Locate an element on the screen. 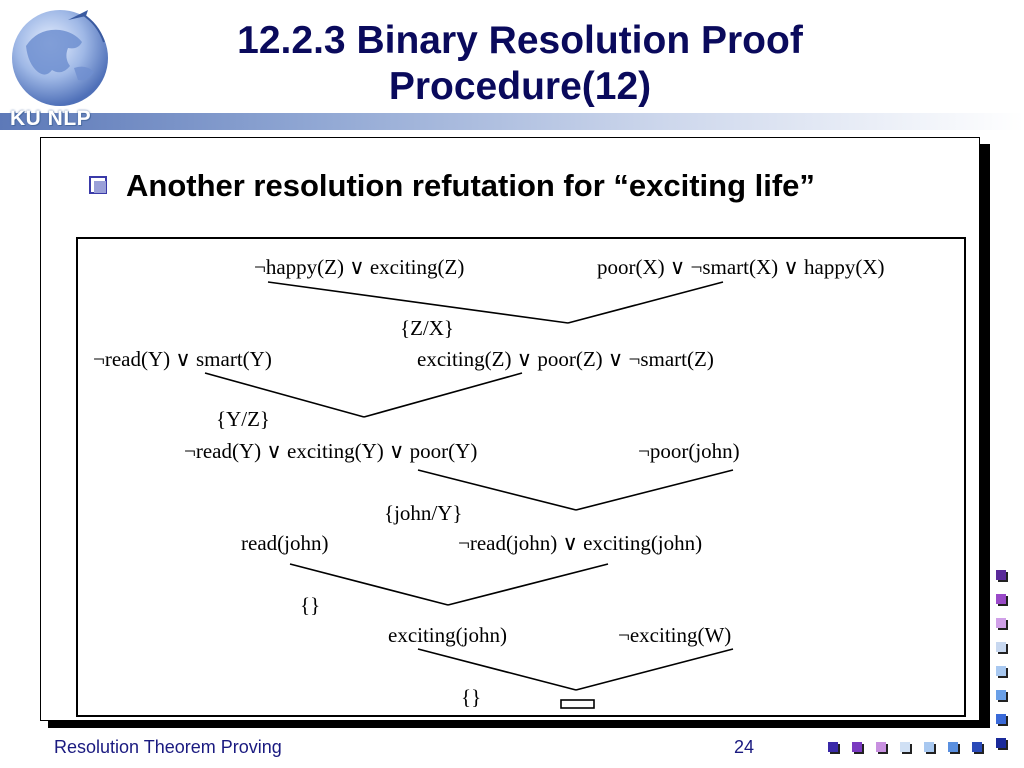 Image resolution: width=1024 pixels, height=768 pixels. substitution-s1: {Z/X} is located at coordinates (427, 328).